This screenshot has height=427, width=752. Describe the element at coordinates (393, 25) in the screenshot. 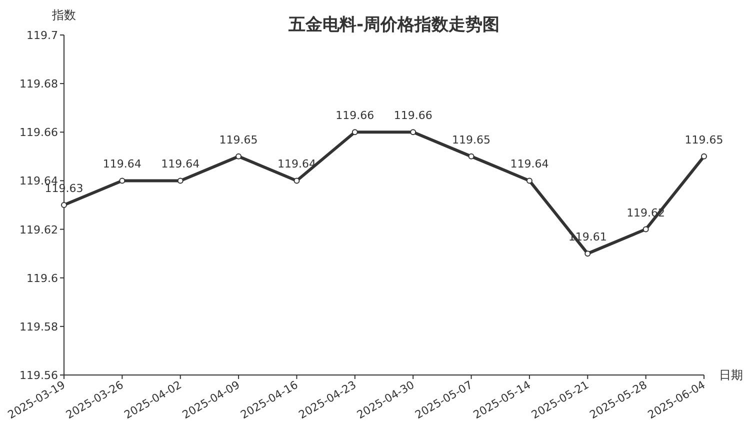

I see `chart-title: 五金电料-周价格指数走势图` at that location.